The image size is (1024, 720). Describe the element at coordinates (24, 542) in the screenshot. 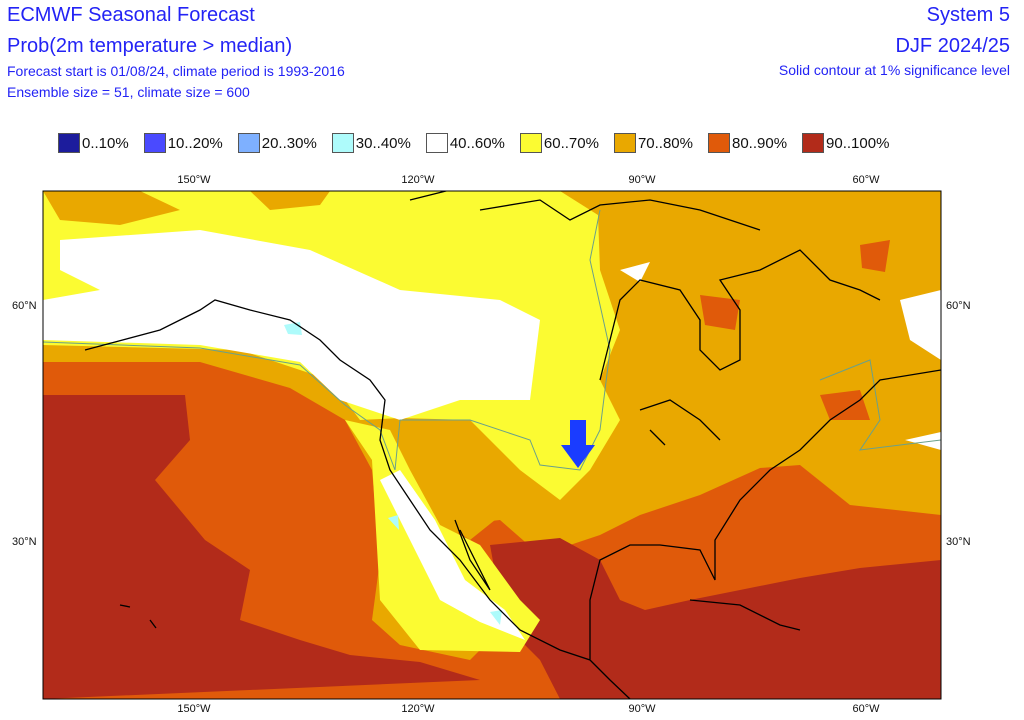

I see `lat-label-left: 30°N` at that location.